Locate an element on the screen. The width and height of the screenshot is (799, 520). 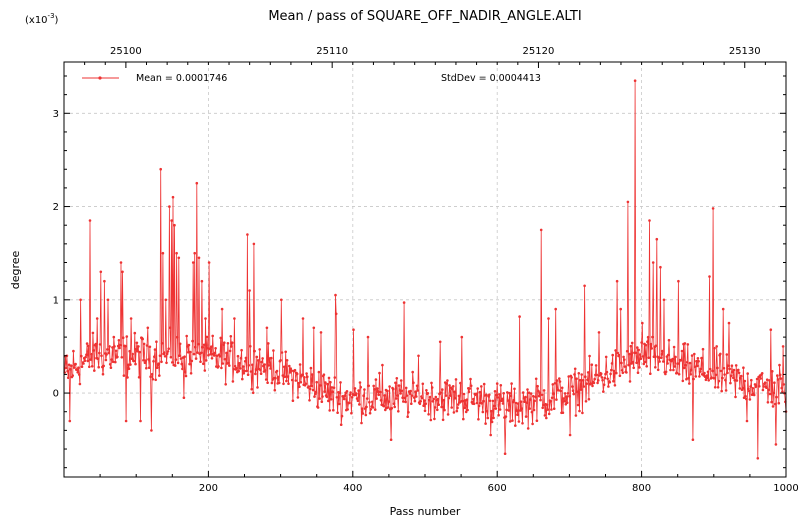
y-axis-label: degree is located at coordinates (15, 270).